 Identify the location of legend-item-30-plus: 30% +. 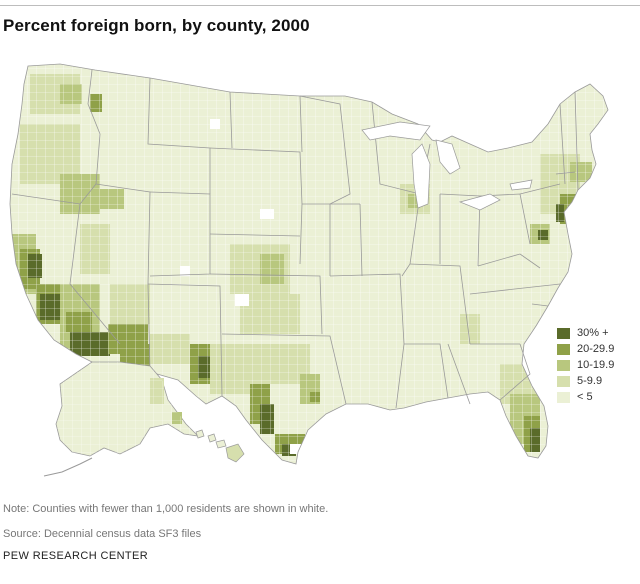
(585, 333).